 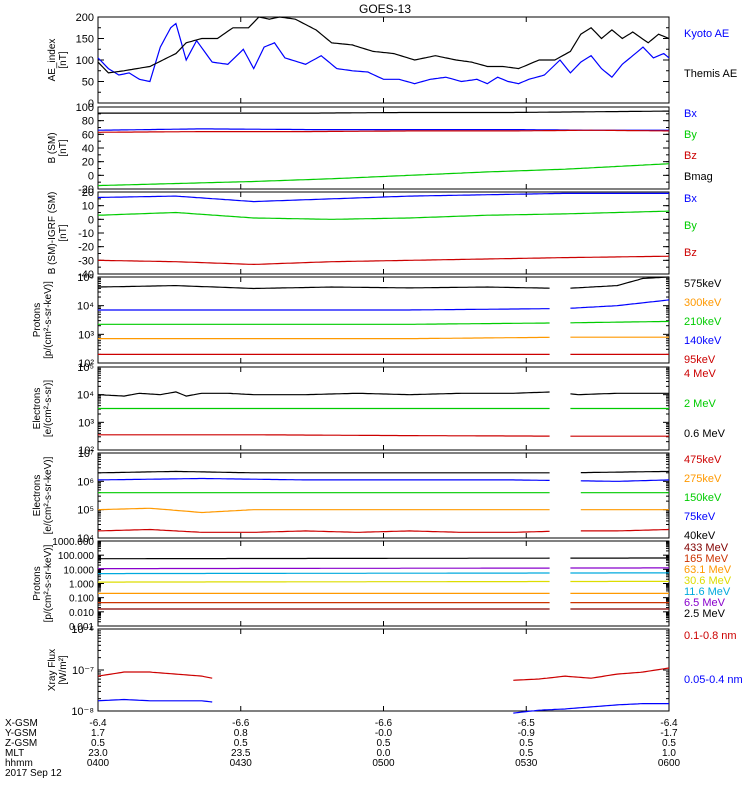 I want to click on legend-label: 150keV, so click(x=703, y=498).